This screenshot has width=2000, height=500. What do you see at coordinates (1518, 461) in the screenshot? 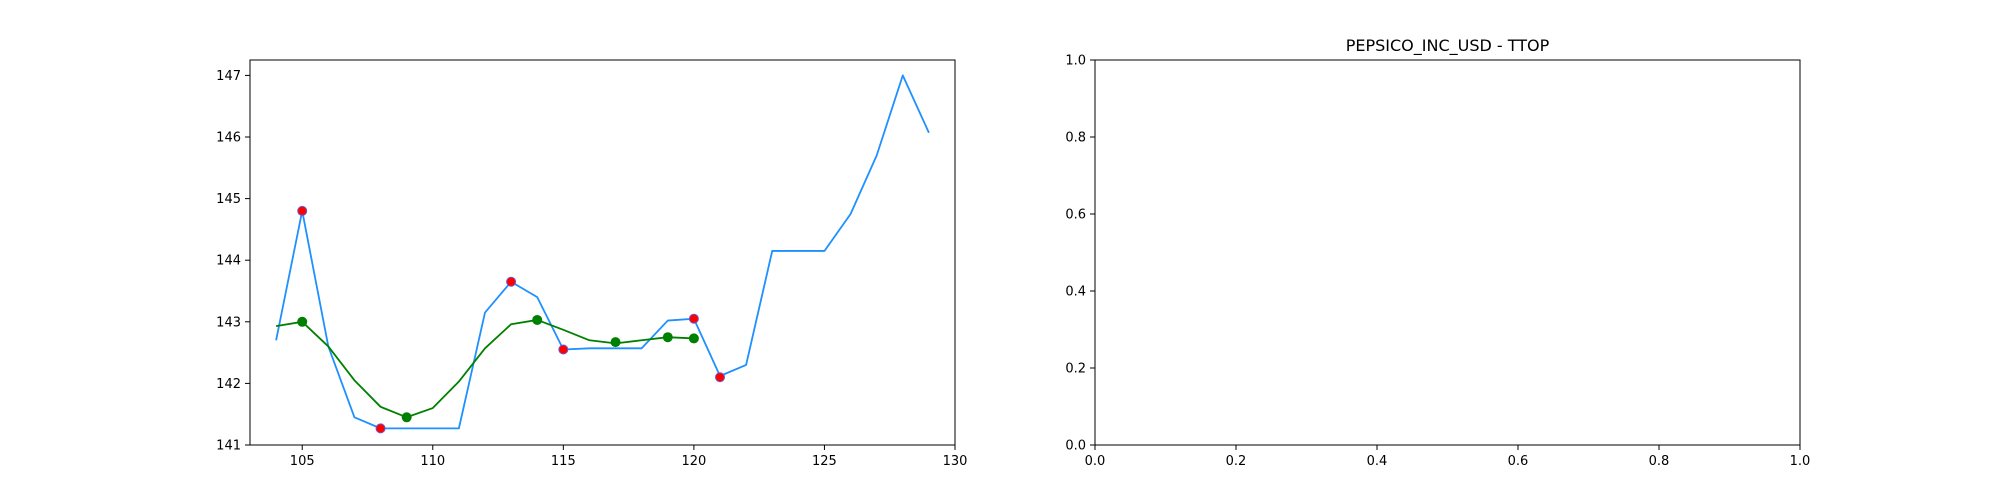
I see `x-tick-label: 0.6` at bounding box center [1518, 461].